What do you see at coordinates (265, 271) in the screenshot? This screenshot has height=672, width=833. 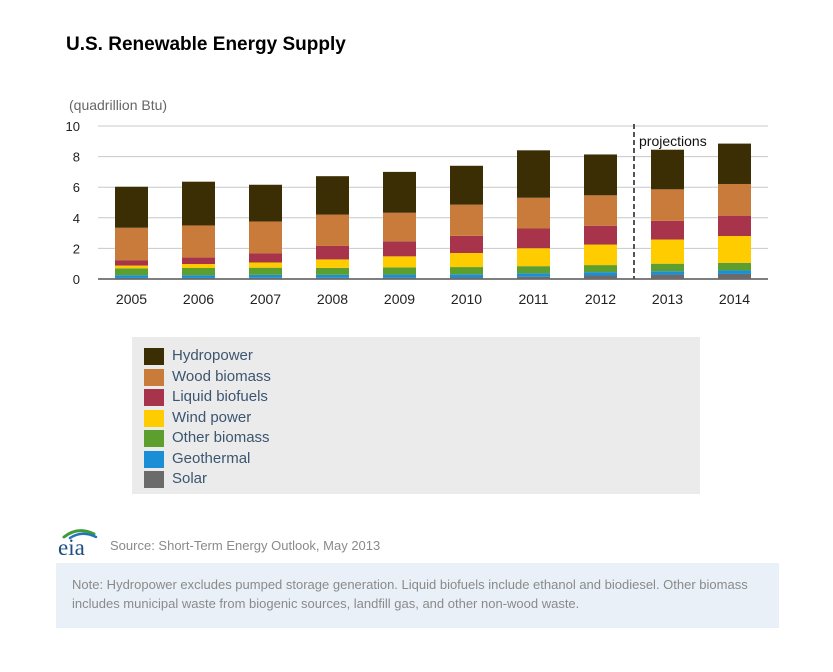 I see `bar-other-biomass-2007` at bounding box center [265, 271].